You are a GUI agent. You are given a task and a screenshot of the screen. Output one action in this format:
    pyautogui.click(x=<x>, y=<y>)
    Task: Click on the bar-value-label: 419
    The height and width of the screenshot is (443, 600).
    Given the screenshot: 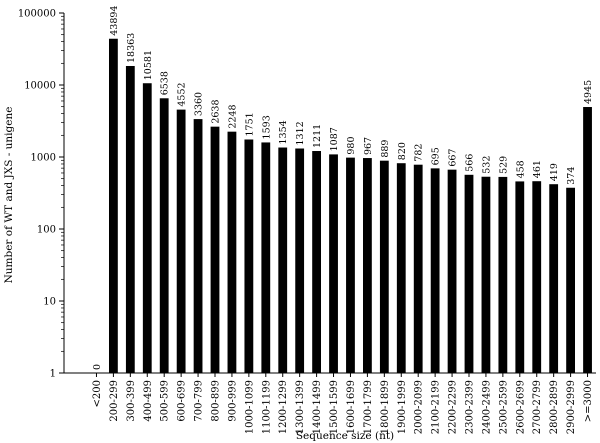 What is the action you would take?
    pyautogui.click(x=554, y=172)
    